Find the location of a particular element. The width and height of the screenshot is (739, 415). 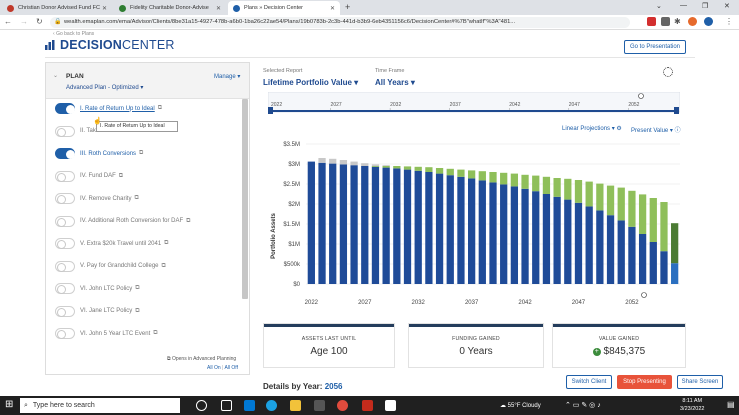

browser-tab: Christian Donor Advised Fund FC ✕ is located at coordinates (57, 8).